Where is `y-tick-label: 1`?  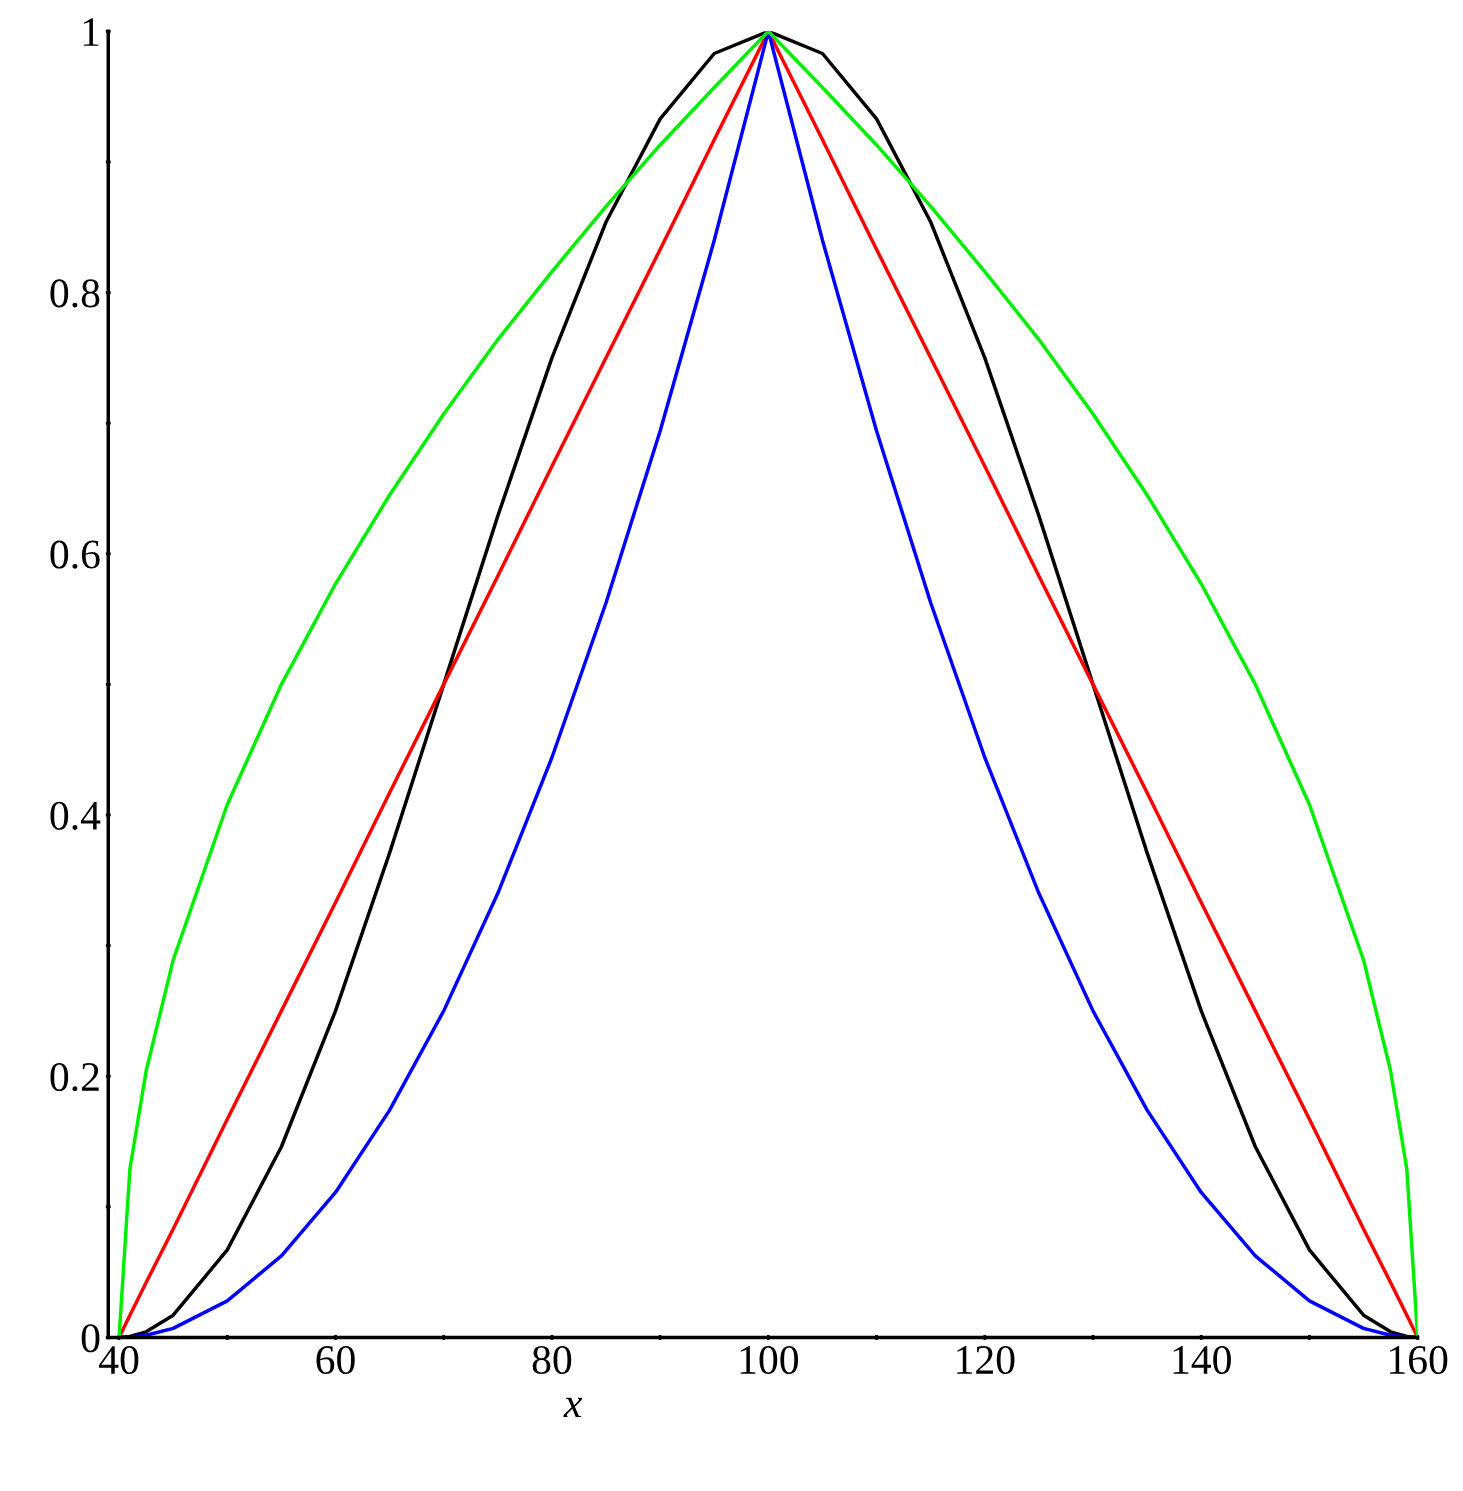
y-tick-label: 1 is located at coordinates (91, 32).